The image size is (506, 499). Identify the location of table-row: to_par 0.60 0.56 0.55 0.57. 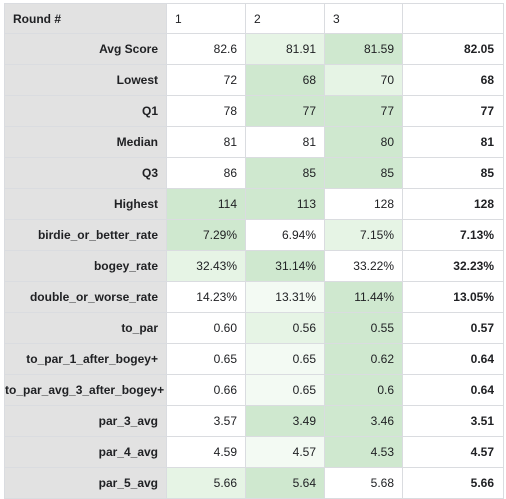
(254, 328).